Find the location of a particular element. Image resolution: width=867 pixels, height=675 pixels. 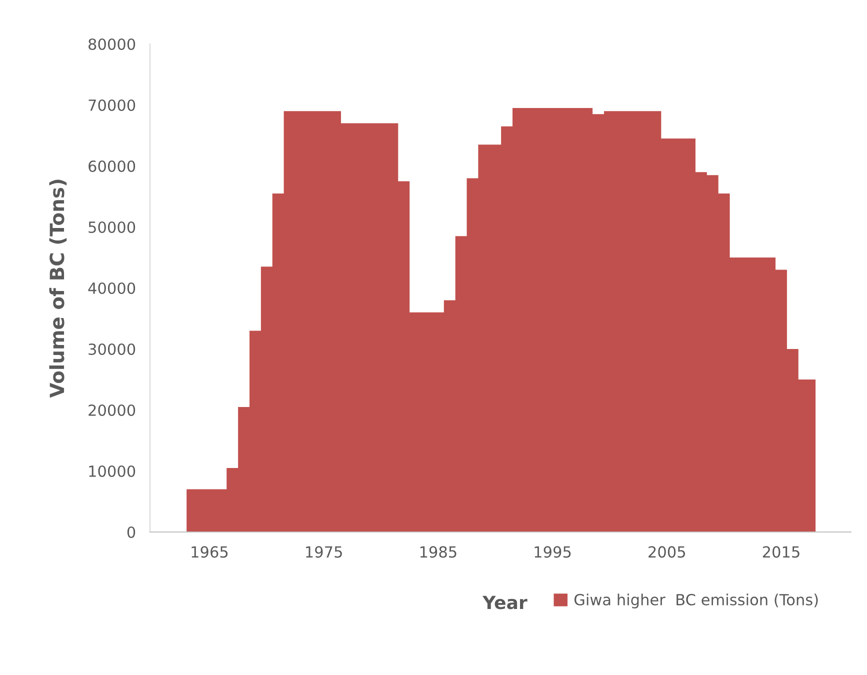

x-axis-title: Year is located at coordinates (505, 603).